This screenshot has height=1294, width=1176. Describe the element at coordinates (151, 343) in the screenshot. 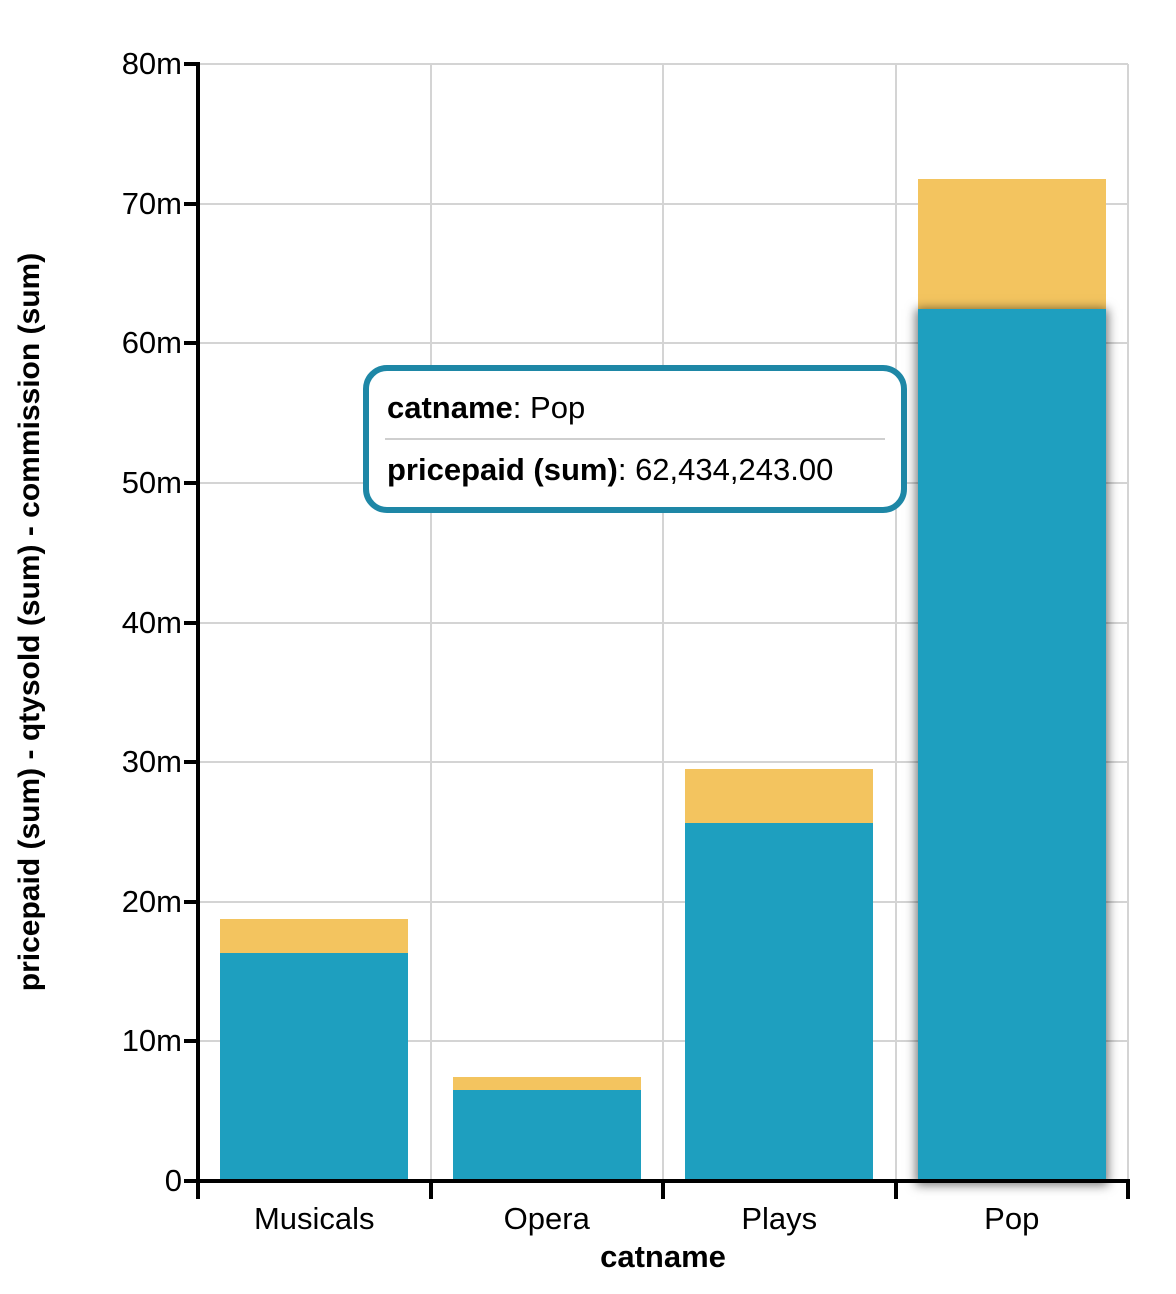

I see `y-tick-label: 60m` at that location.